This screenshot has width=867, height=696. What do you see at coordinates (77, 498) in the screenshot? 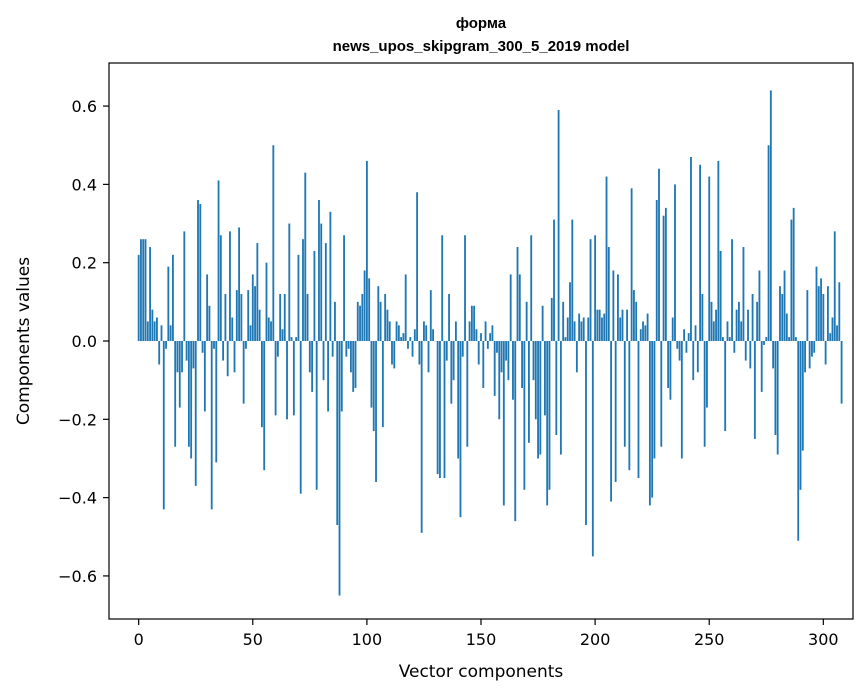
I see `y-tick-label: −0.4` at bounding box center [77, 498].